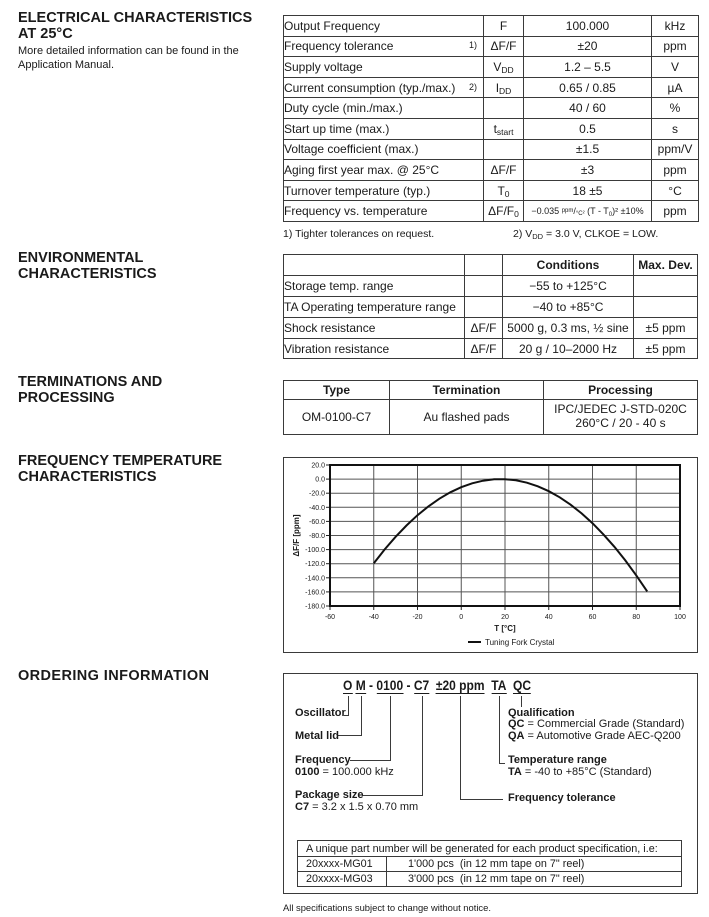 The image size is (709, 917). I want to click on svg-text: -60.0, so click(317, 522).